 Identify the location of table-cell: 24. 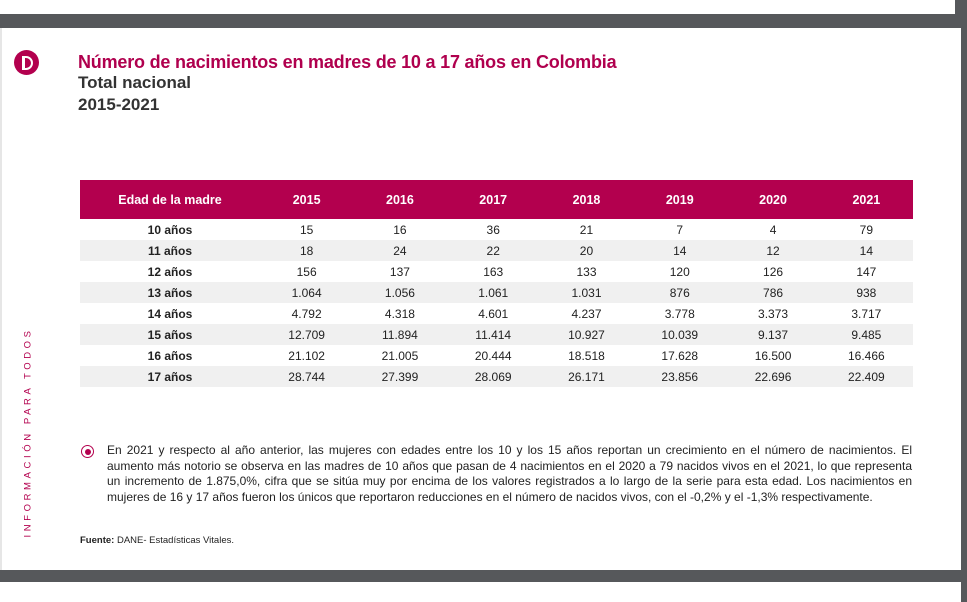
(400, 250).